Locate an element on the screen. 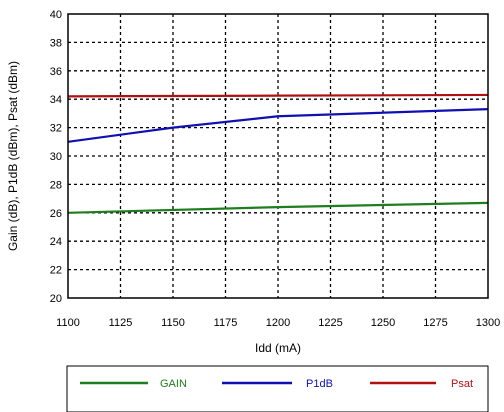  x-tick-label: 1125 is located at coordinates (121, 323).